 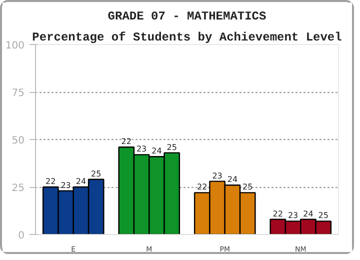 What do you see at coordinates (18, 188) in the screenshot?
I see `y-tick-label: 25` at bounding box center [18, 188].